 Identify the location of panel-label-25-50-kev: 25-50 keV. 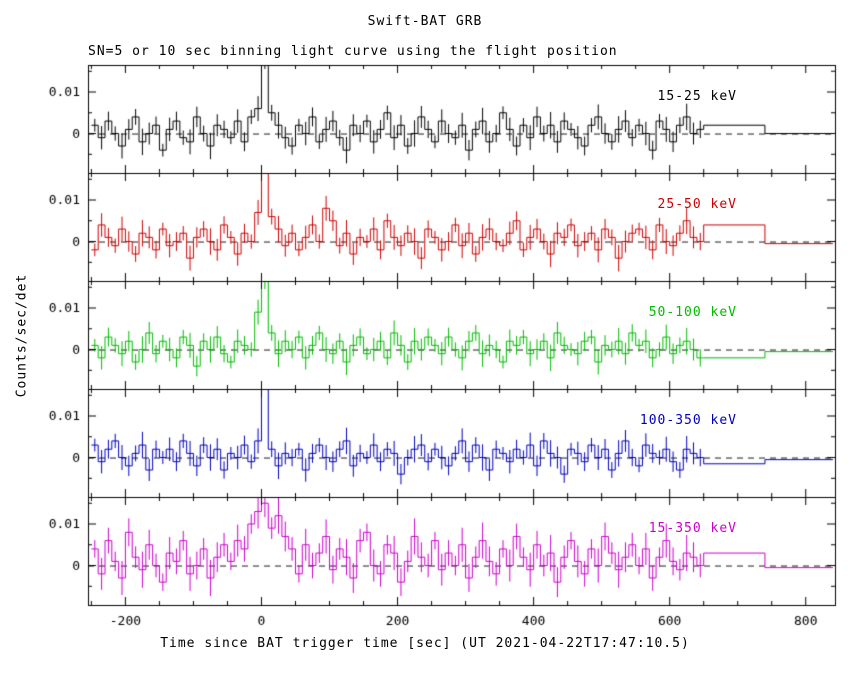
(697, 204).